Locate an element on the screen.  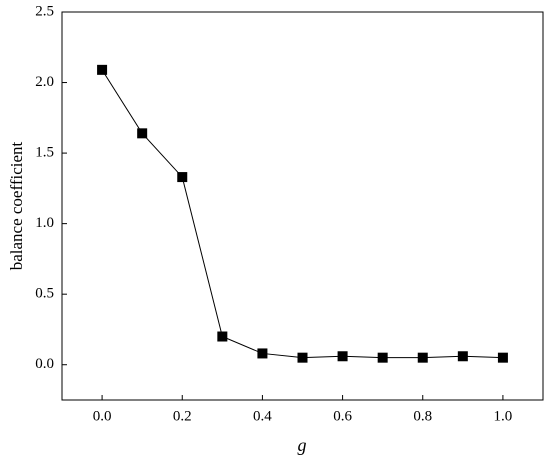
x-tick-label: 0.8 is located at coordinates (422, 416).